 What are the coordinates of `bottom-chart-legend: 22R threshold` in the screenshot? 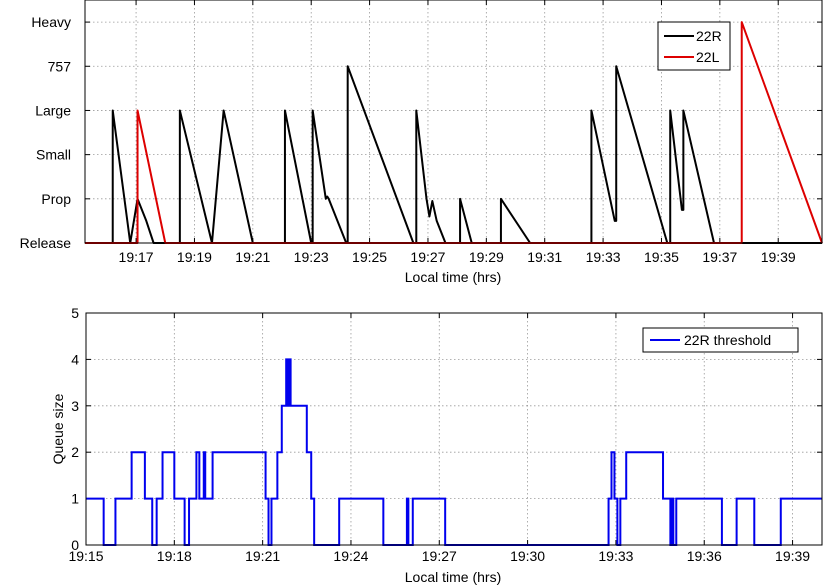 It's located at (720, 340).